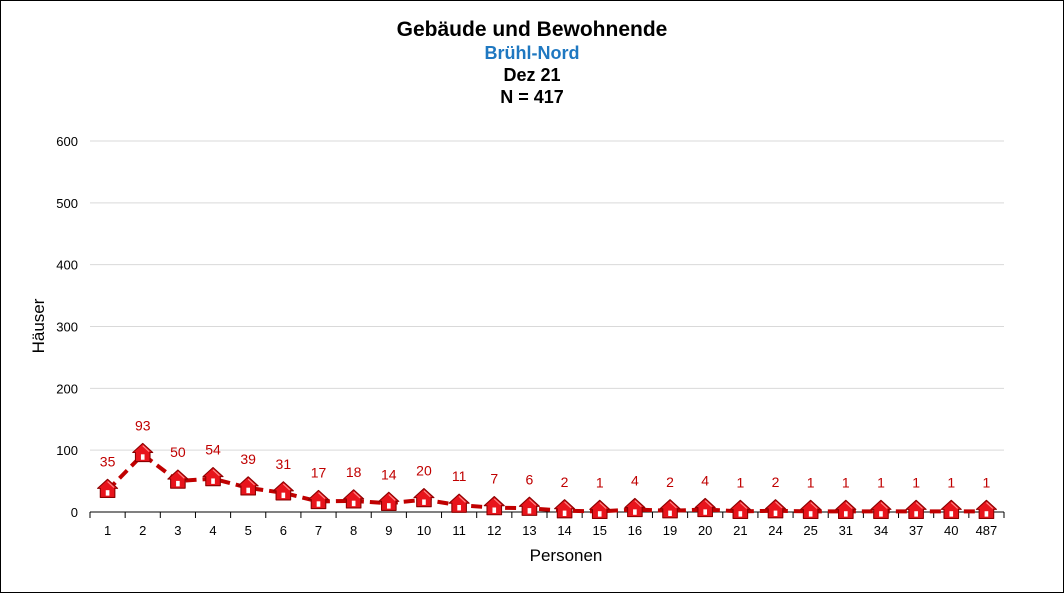 The height and width of the screenshot is (593, 1064). Describe the element at coordinates (740, 530) in the screenshot. I see `x-tick-label: 21` at that location.